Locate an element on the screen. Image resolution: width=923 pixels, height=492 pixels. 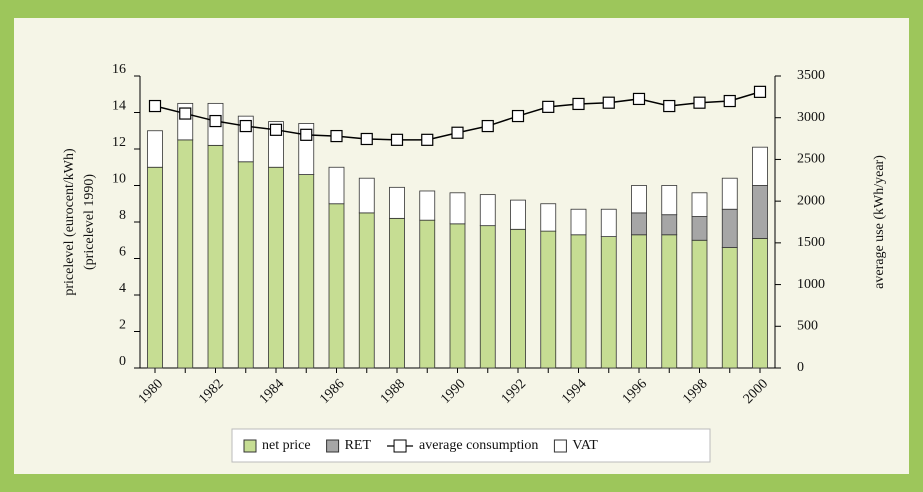
legend-label: RET is located at coordinates (358, 445).